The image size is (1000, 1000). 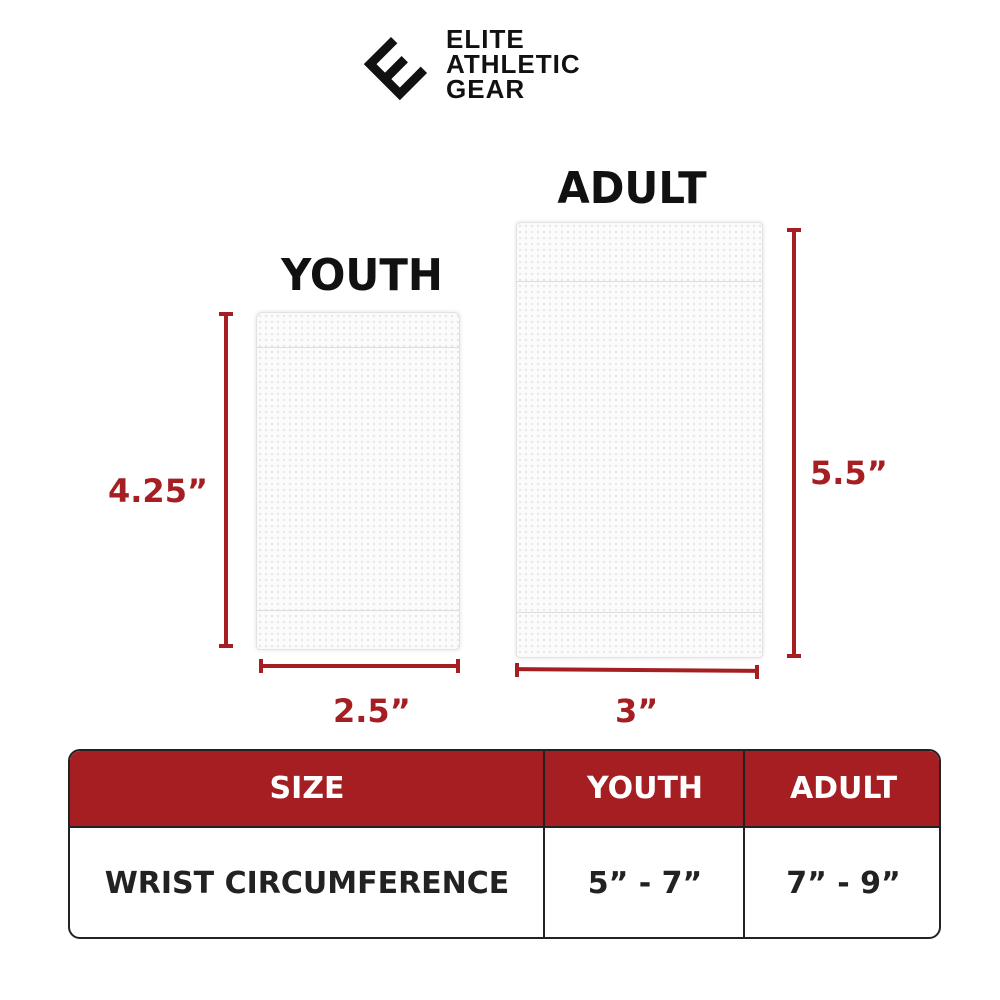 I want to click on adult-width-line, so click(x=637, y=670).